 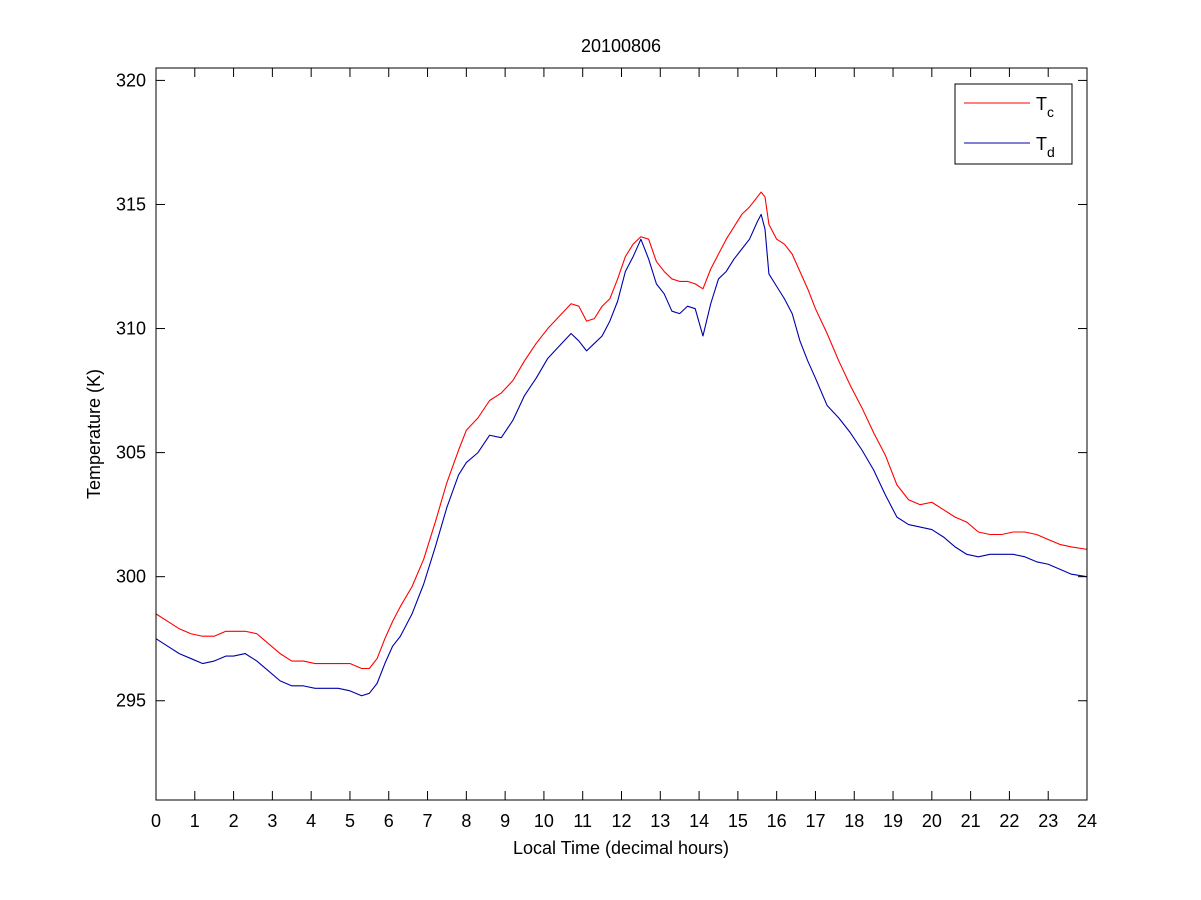 What do you see at coordinates (1045, 107) in the screenshot?
I see `legend-label-tc: Tc` at bounding box center [1045, 107].